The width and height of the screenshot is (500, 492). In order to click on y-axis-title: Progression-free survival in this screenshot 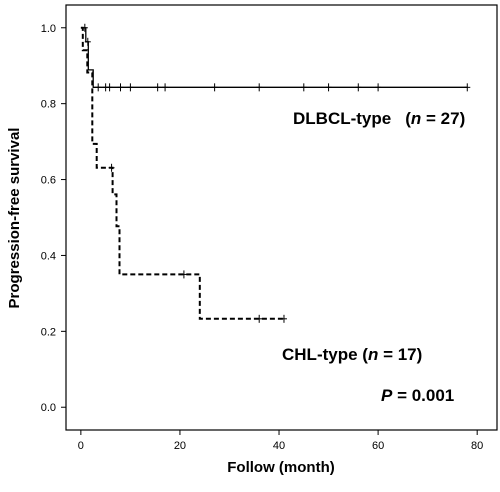, I will do `click(14, 218)`.